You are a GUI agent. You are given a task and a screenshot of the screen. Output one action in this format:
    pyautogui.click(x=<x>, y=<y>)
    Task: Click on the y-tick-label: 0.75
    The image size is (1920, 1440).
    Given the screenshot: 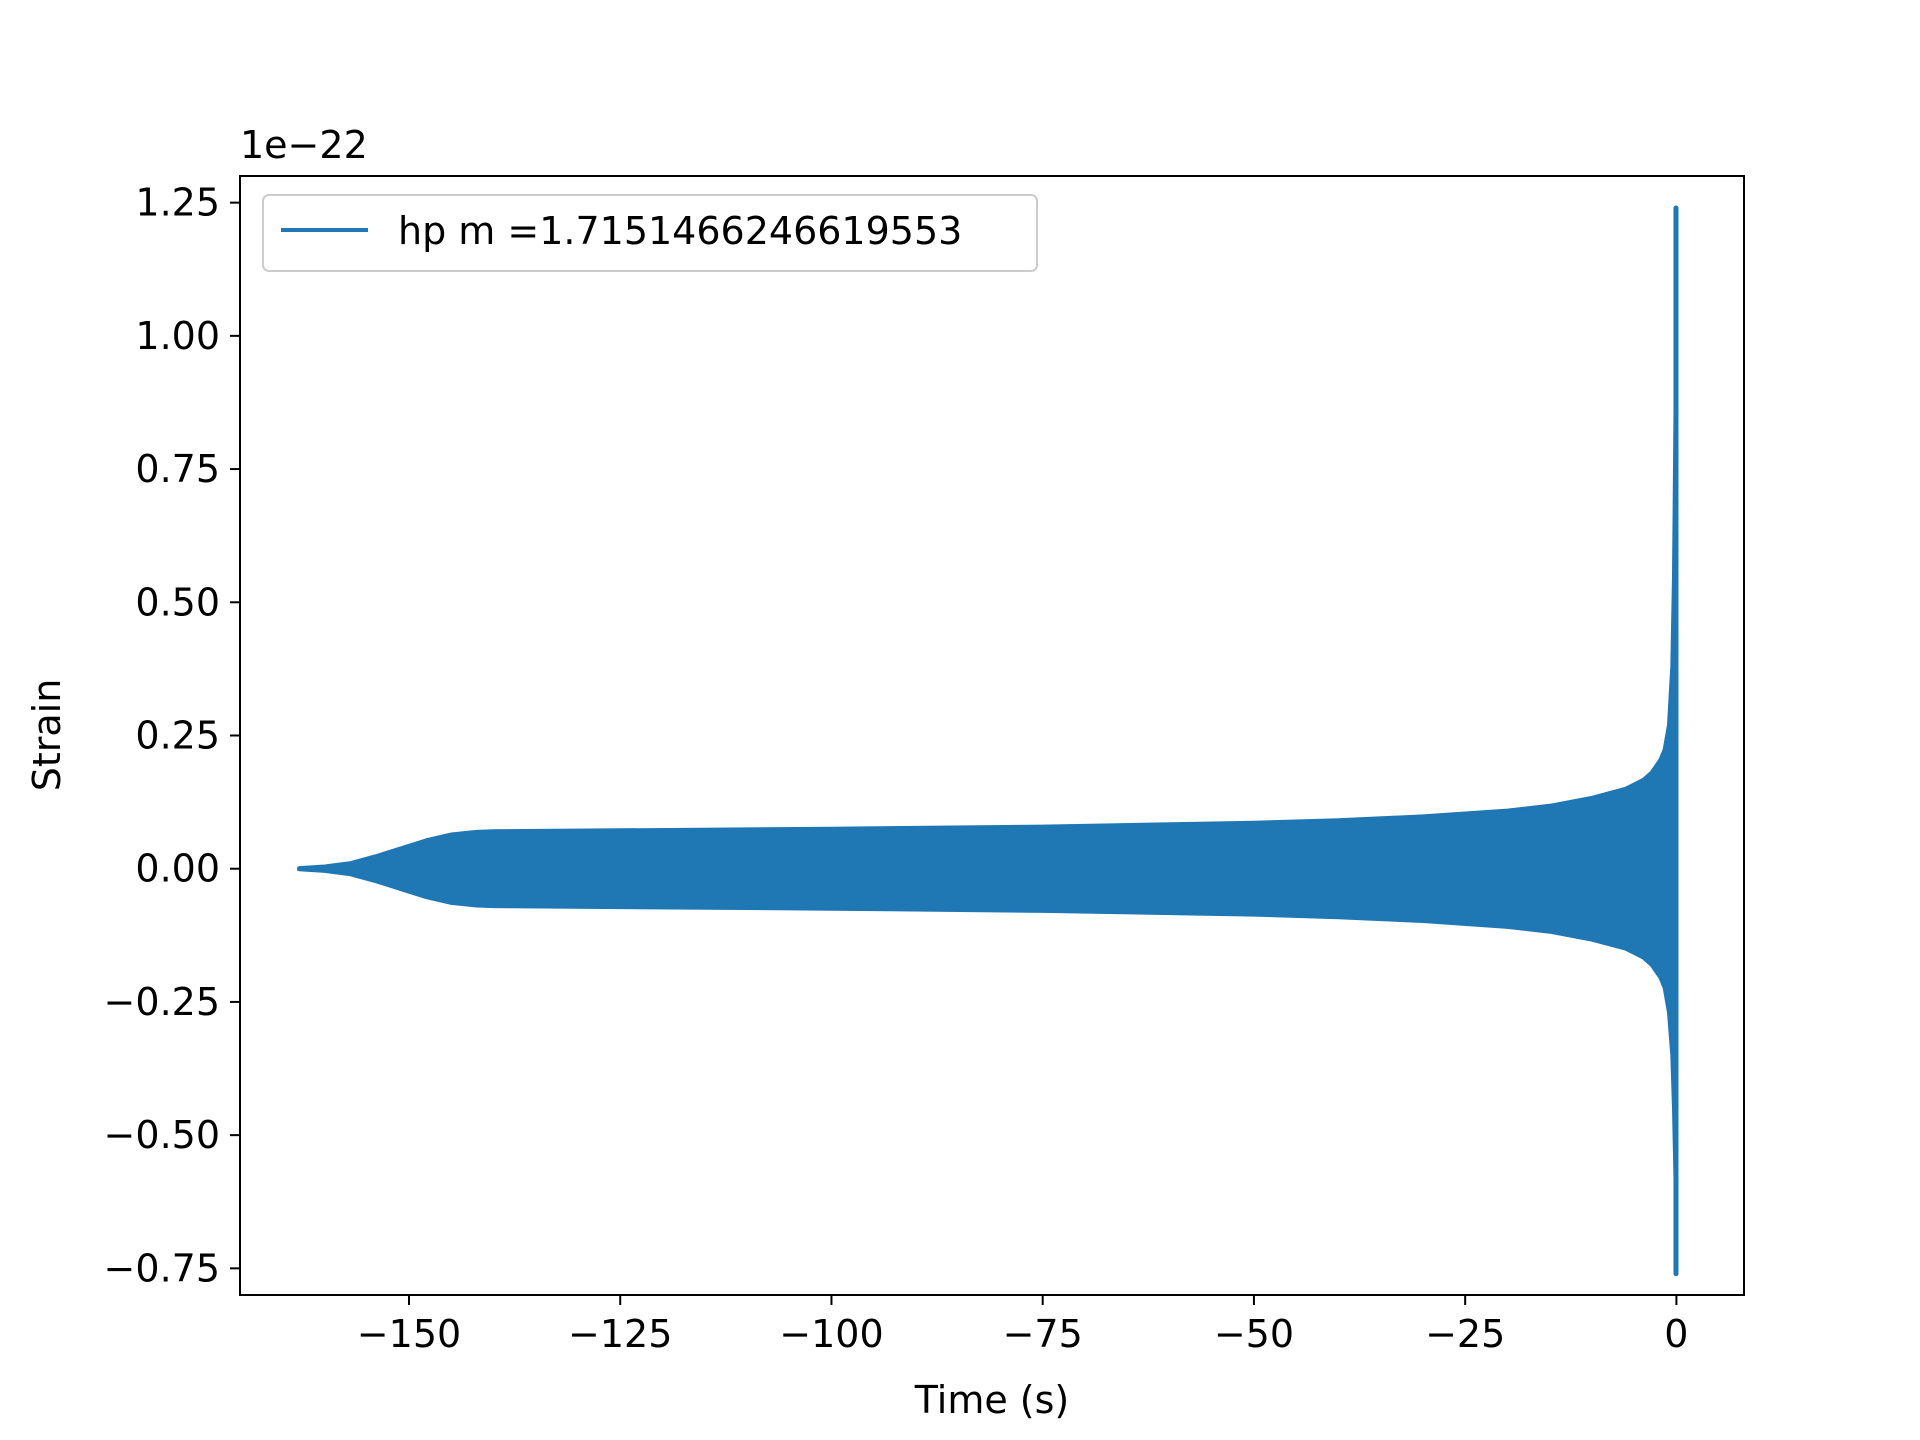 What is the action you would take?
    pyautogui.click(x=177, y=469)
    